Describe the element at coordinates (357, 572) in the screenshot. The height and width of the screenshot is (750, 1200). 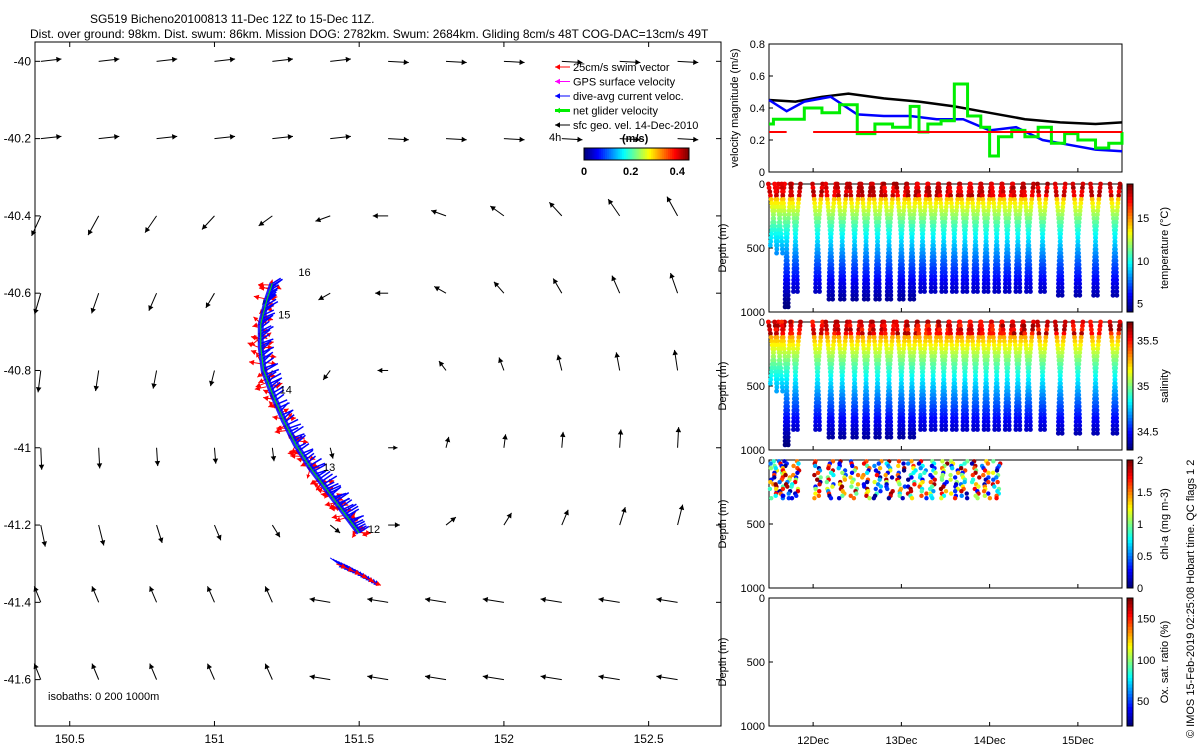
I see `swim-vector-head` at that location.